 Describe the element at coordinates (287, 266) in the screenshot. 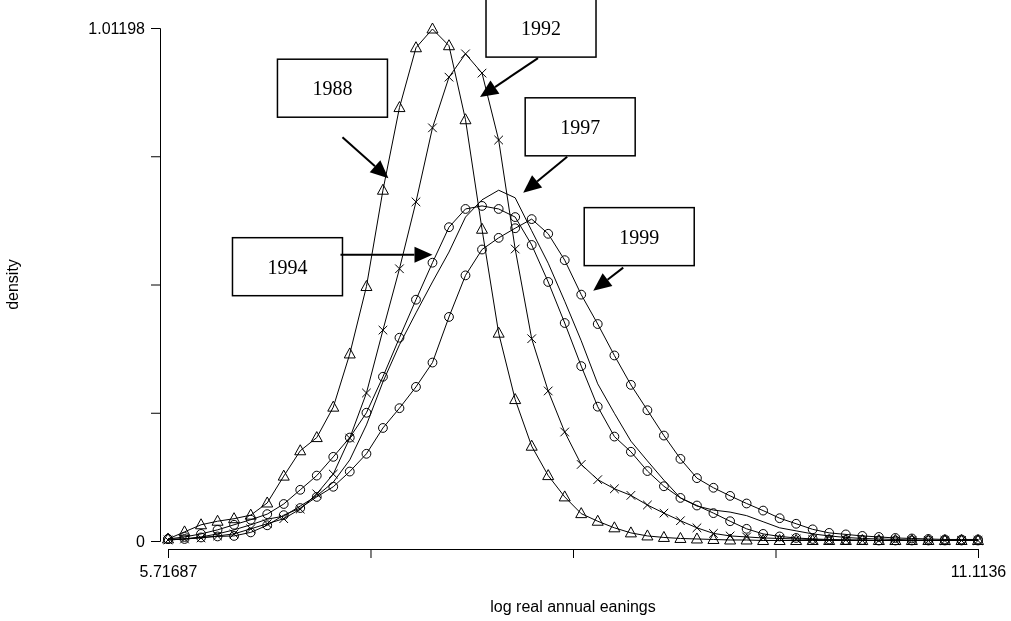

I see `legend-label: 1994` at that location.